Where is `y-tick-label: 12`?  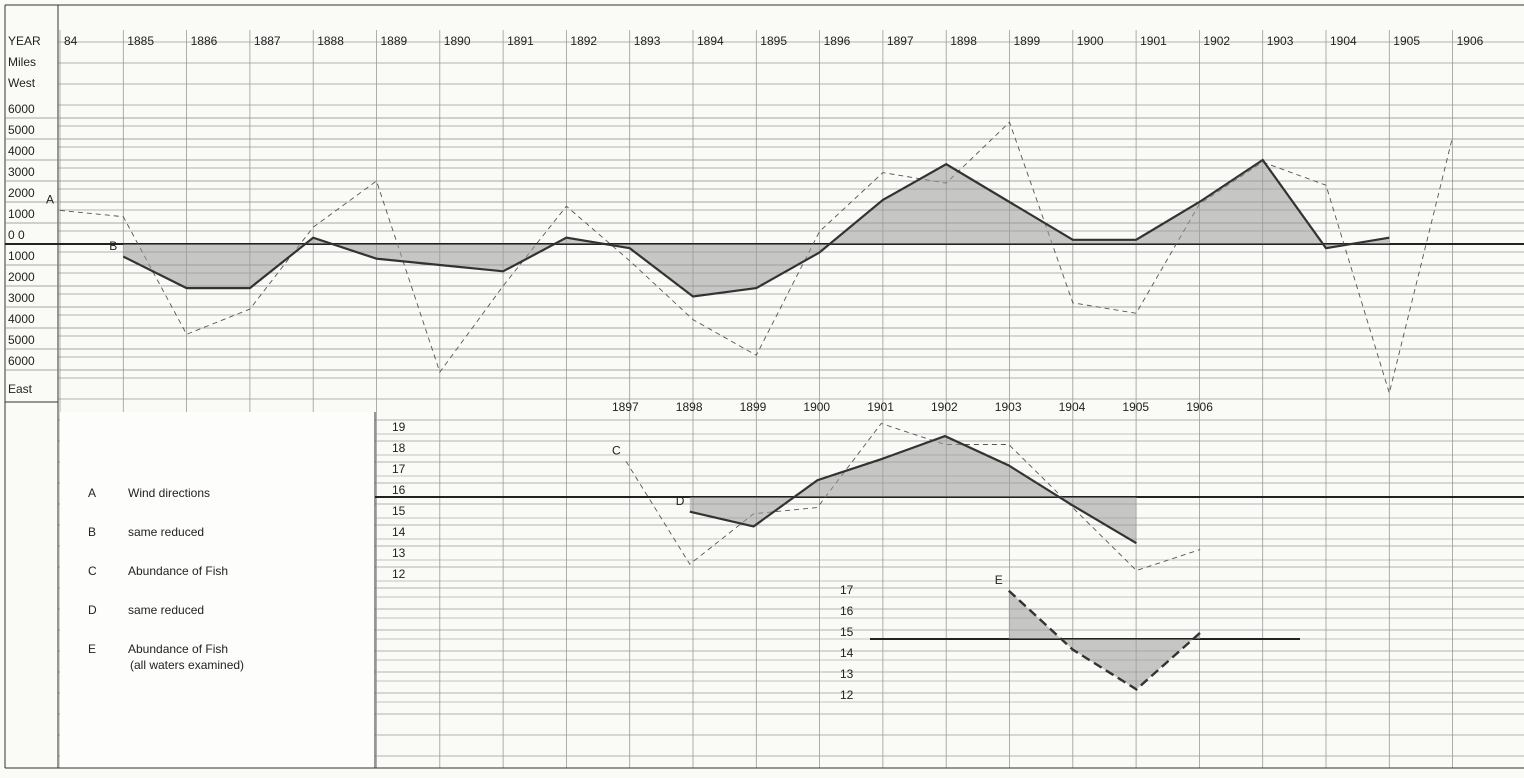
y-tick-label: 12 is located at coordinates (399, 574).